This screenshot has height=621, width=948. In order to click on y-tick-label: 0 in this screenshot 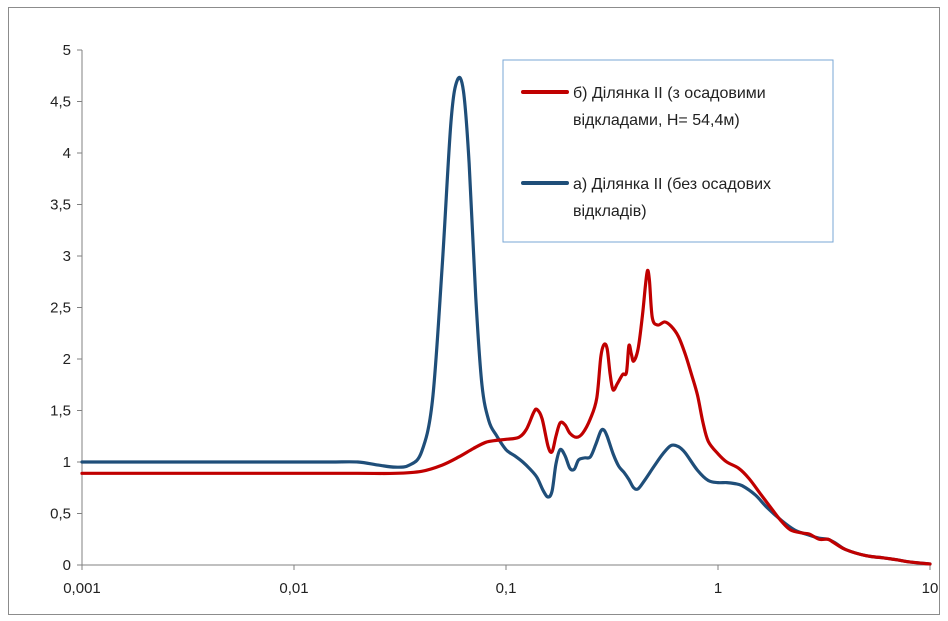, I will do `click(67, 565)`.